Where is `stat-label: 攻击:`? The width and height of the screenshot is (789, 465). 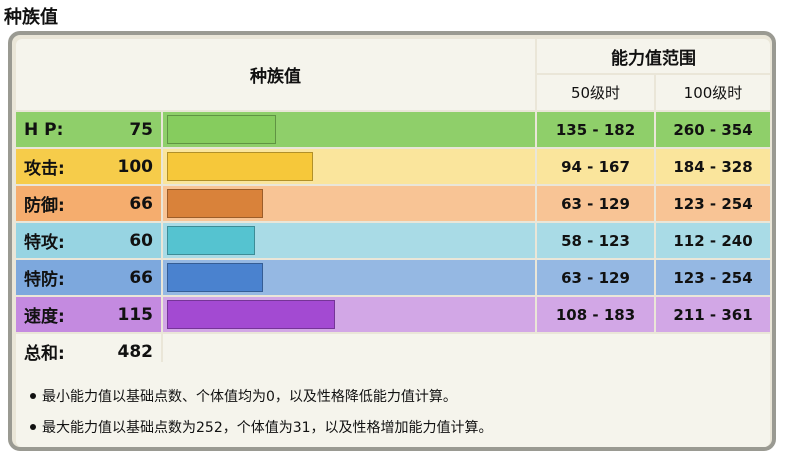 stat-label: 攻击: is located at coordinates (44, 169).